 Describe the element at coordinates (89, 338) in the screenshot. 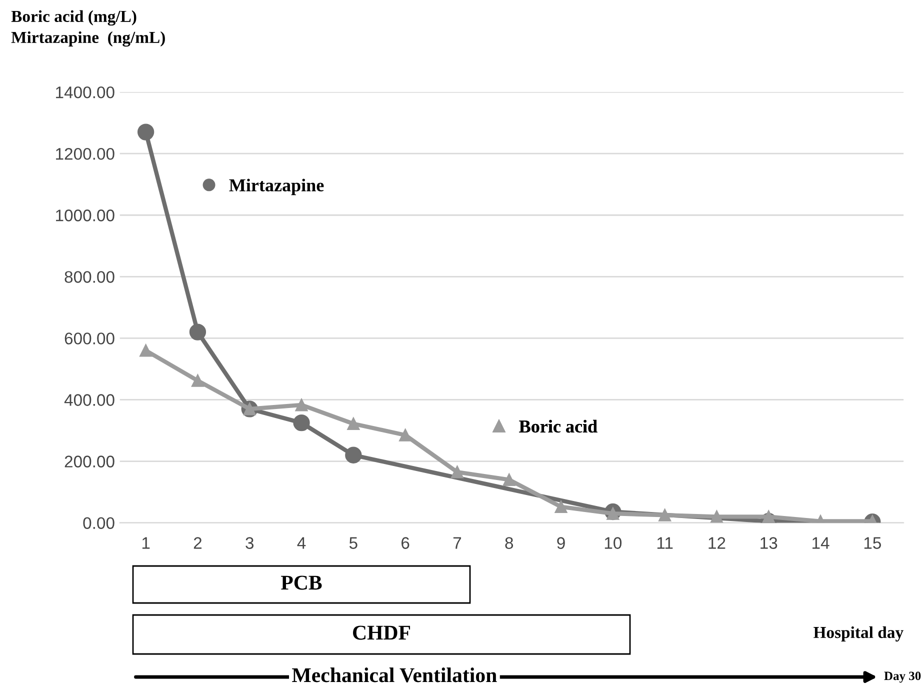

I see `y-tick-label: 600.00` at that location.